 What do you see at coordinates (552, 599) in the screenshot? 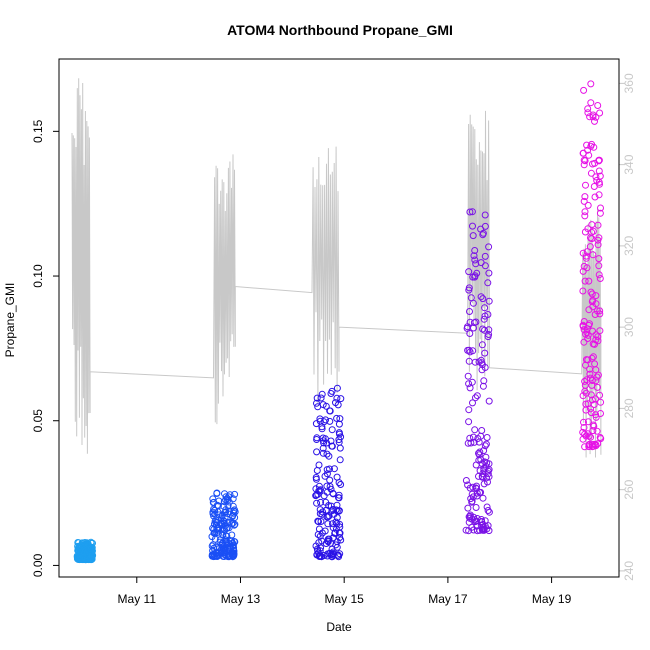
I see `x-tick-label: May 19` at bounding box center [552, 599].